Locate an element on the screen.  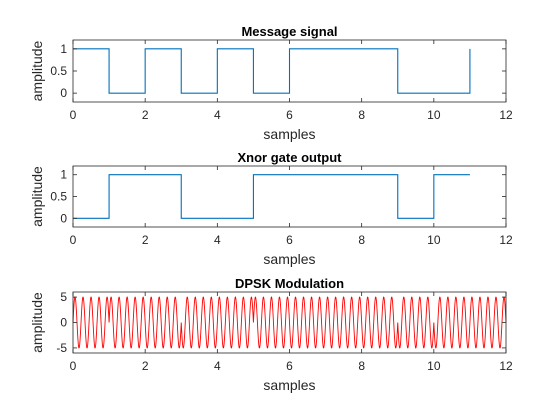
chart-title: Message signal is located at coordinates (289, 31).